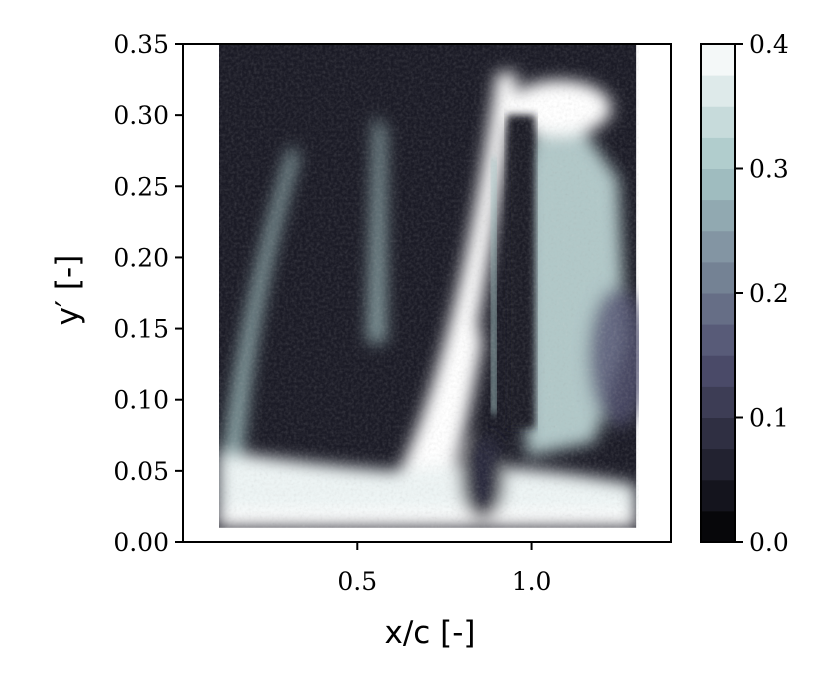  What do you see at coordinates (68, 290) in the screenshot?
I see `y-axis-label: y′ [-]` at bounding box center [68, 290].